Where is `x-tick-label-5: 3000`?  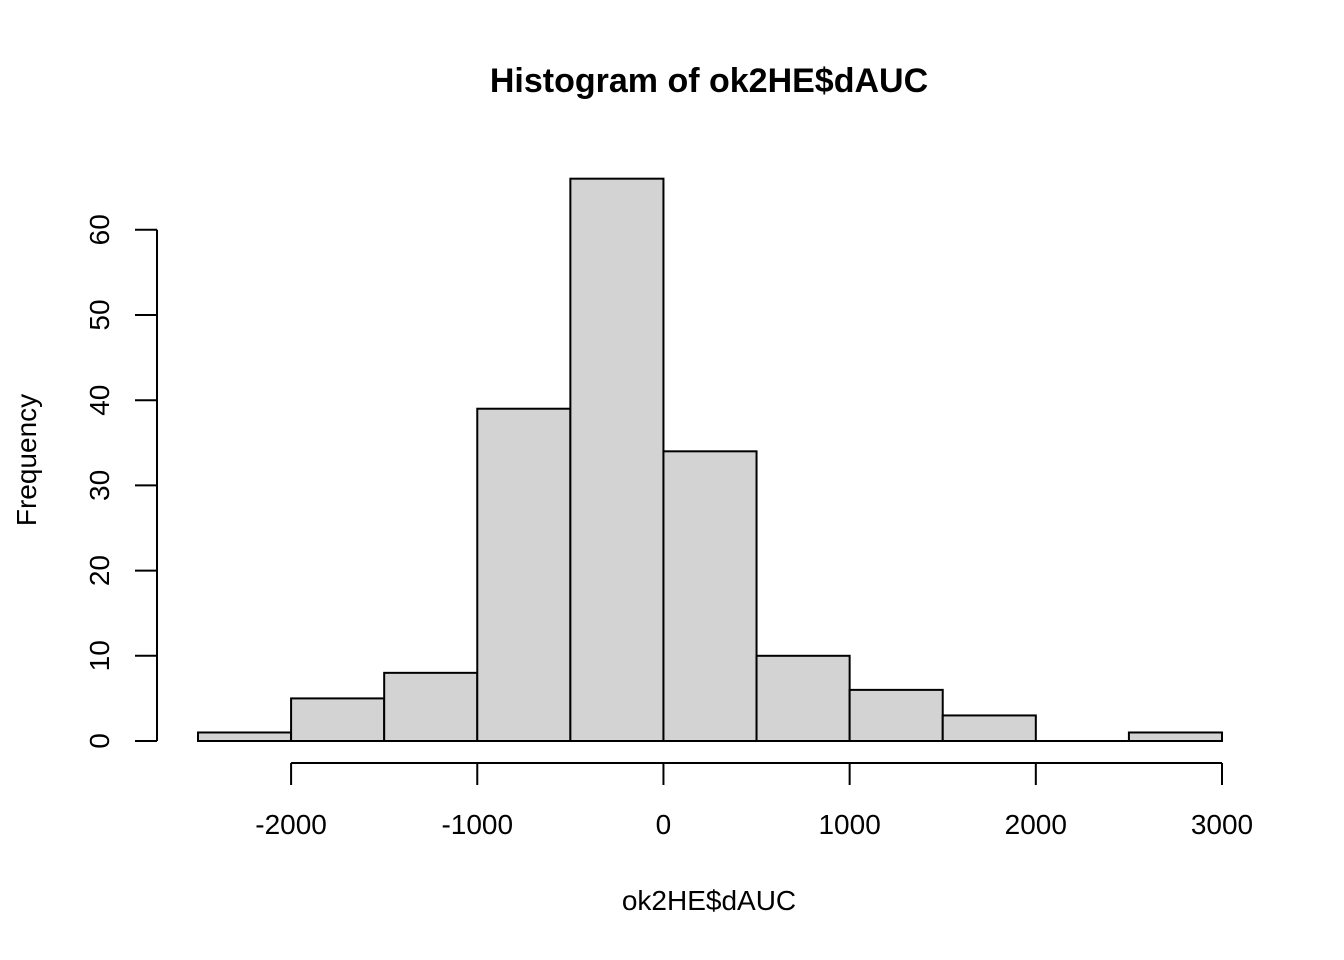
x-tick-label-5: 3000 is located at coordinates (1222, 824).